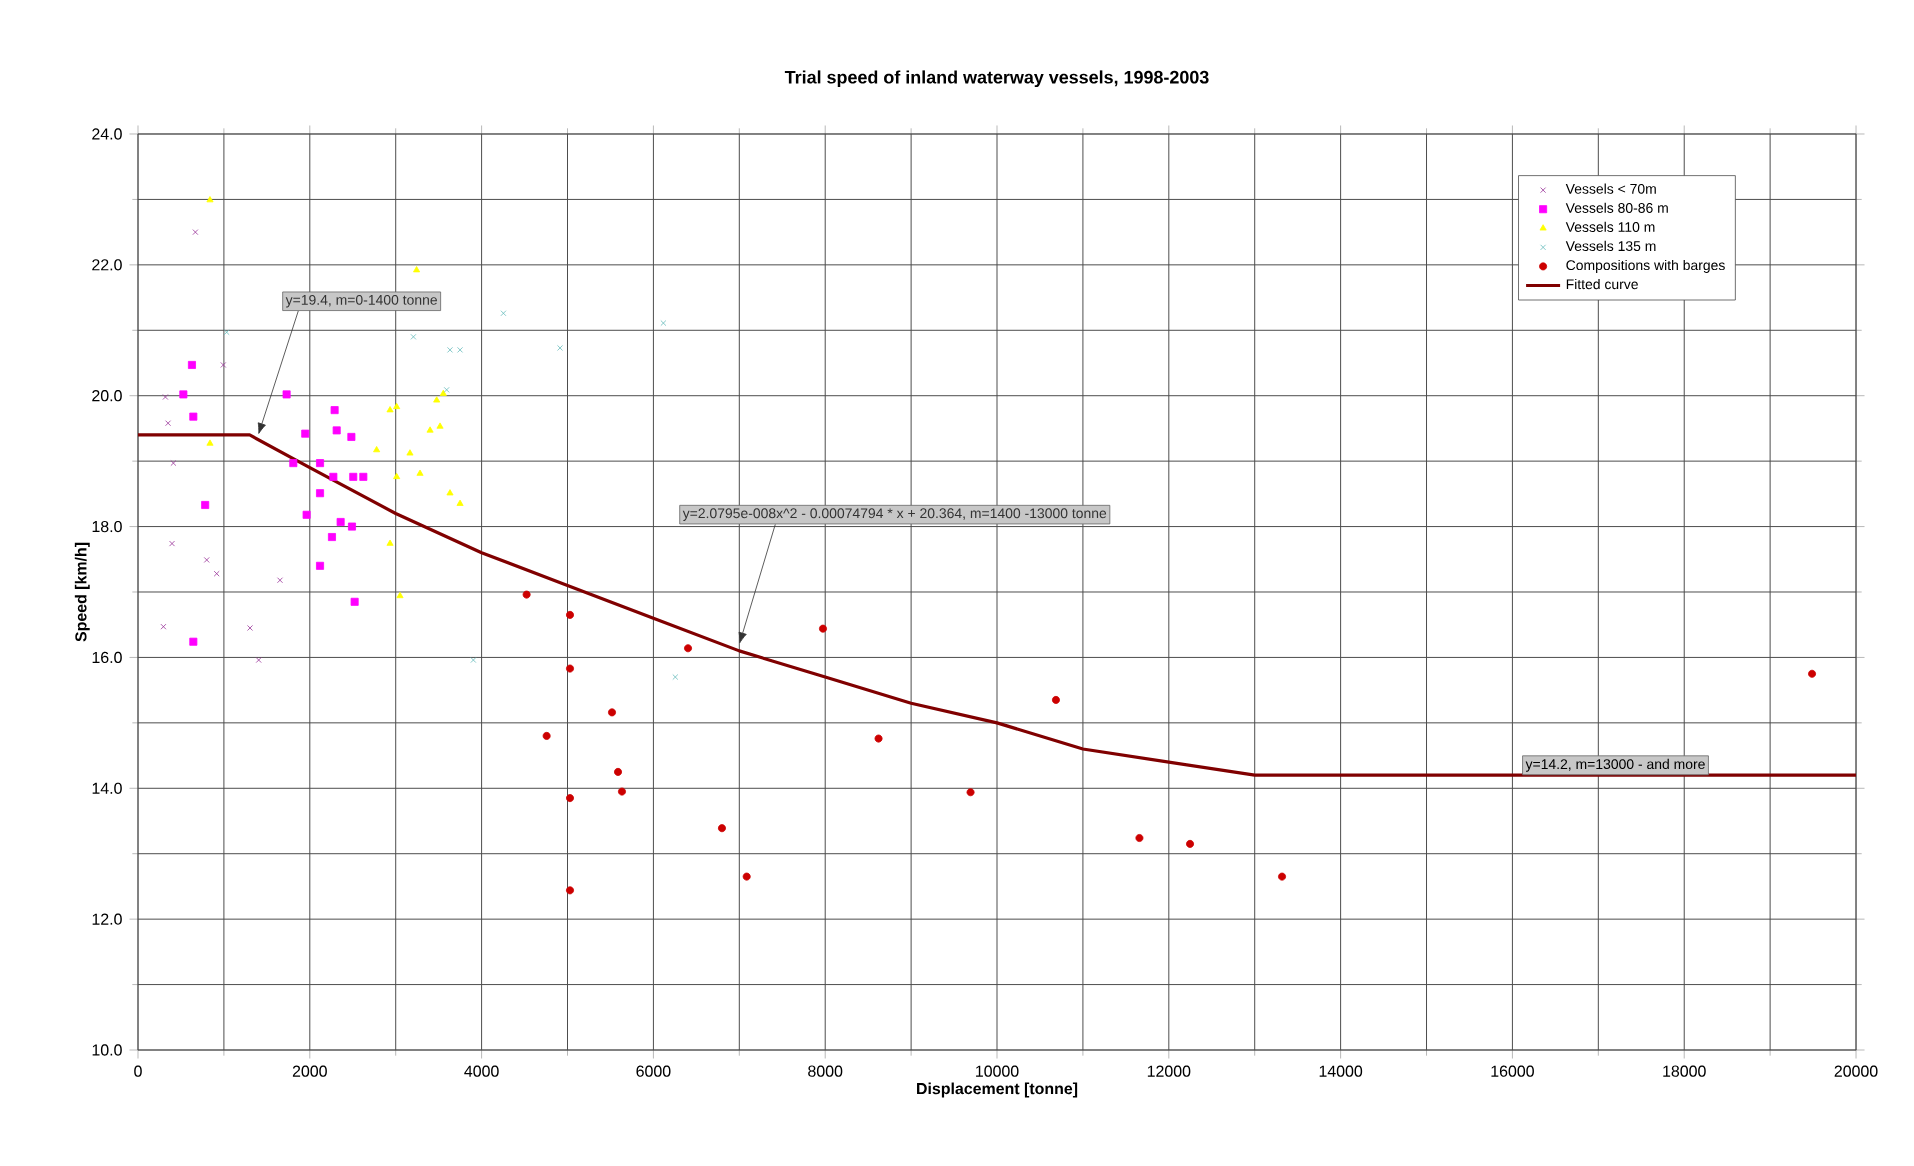 Image resolution: width=1914 pixels, height=1166 pixels. Describe the element at coordinates (996, 79) in the screenshot. I see `chart-title: Trial speed of inland waterway vessels, 1998-2003` at that location.